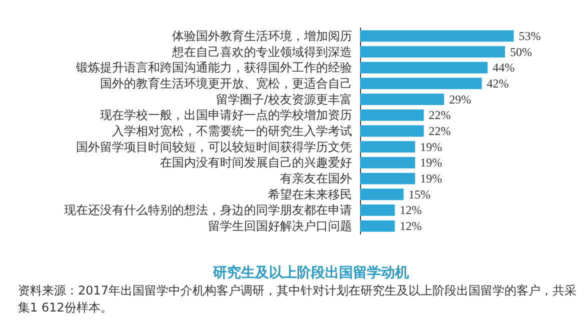 The height and width of the screenshot is (325, 587). I want to click on y-tick-label: 国外留学项目时间较短，可以较短时间获得学历文凭, so click(214, 147).